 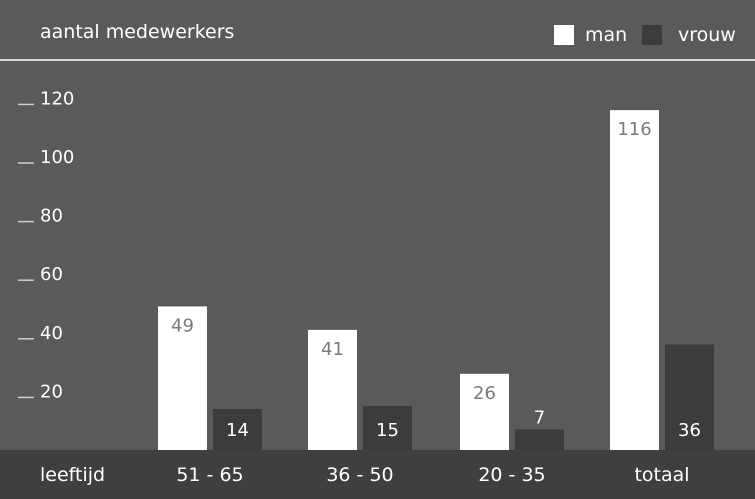 I want to click on data-label-vrouw: 7, so click(x=539, y=417).